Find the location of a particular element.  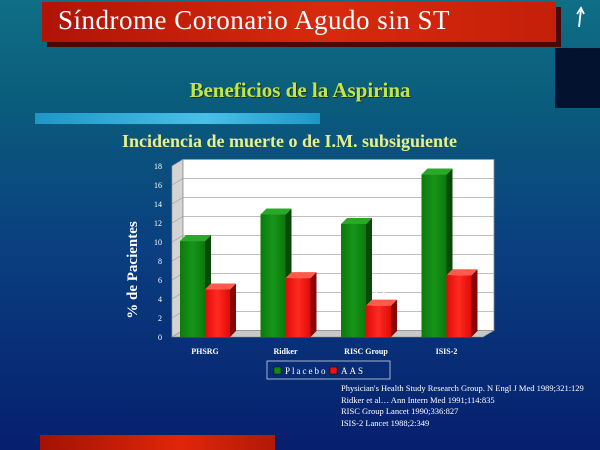

y-axis-label: % de Pacientes is located at coordinates (133, 270).